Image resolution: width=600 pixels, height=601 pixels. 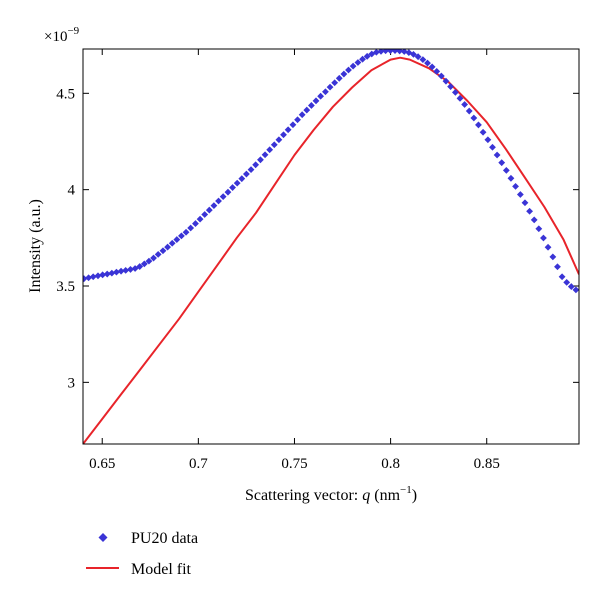 What do you see at coordinates (294, 464) in the screenshot?
I see `x-tick-label: 0.75` at bounding box center [294, 464].